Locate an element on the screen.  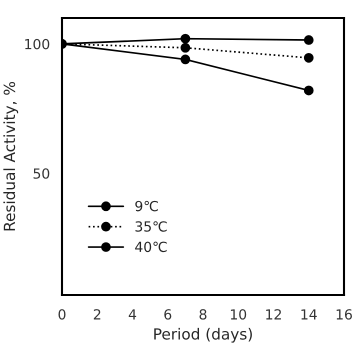
x-tick-label: 8 is located at coordinates (203, 314).